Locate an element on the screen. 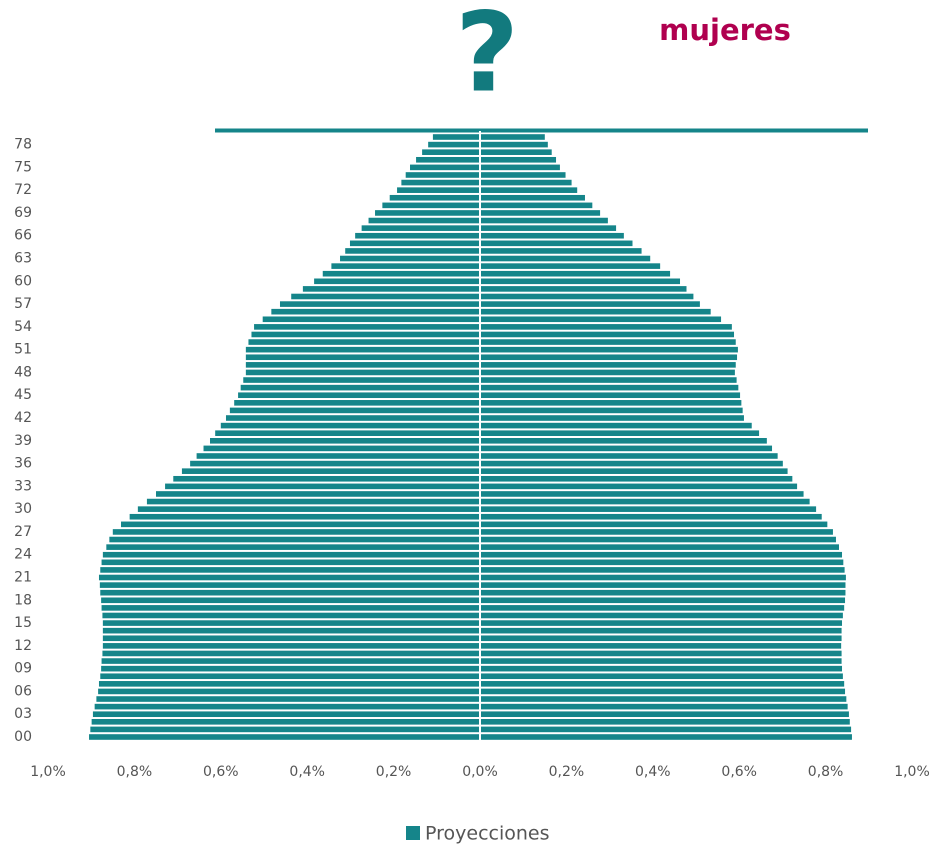 The image size is (935, 847). y-tick-label: 66 is located at coordinates (23, 236).